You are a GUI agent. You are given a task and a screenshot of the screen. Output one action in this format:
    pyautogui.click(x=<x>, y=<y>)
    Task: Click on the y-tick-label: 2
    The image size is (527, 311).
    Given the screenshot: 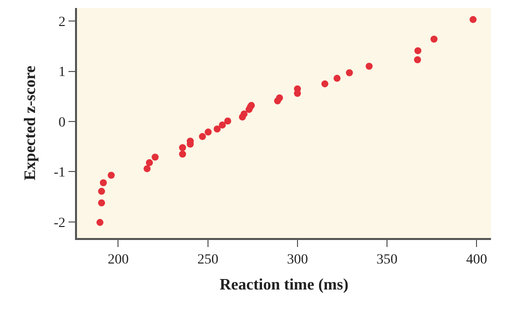 What is the action you would take?
    pyautogui.click(x=62, y=22)
    